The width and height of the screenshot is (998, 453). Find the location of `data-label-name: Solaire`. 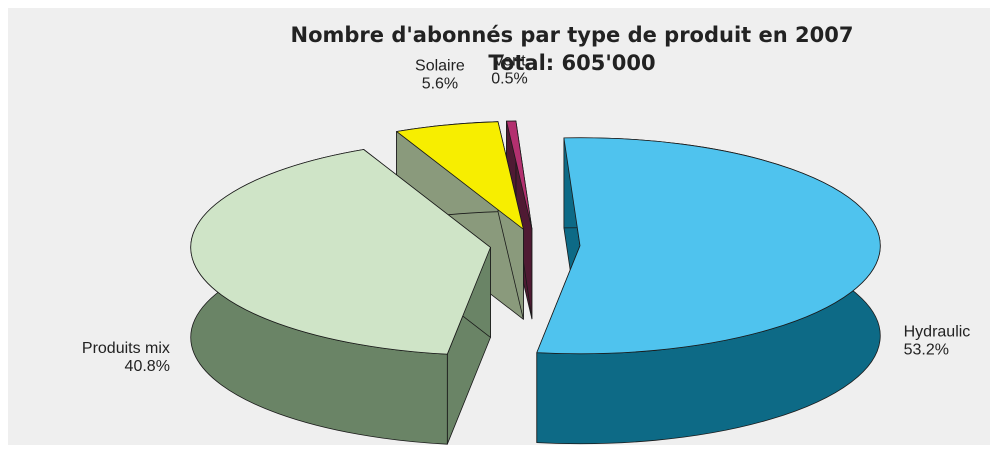

data-label-name: Solaire is located at coordinates (440, 66).